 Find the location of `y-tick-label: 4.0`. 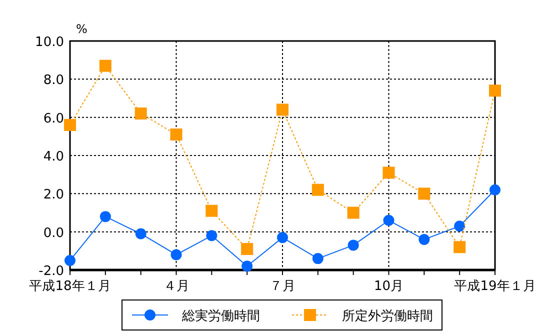

y-tick-label: 4.0 is located at coordinates (53, 157).